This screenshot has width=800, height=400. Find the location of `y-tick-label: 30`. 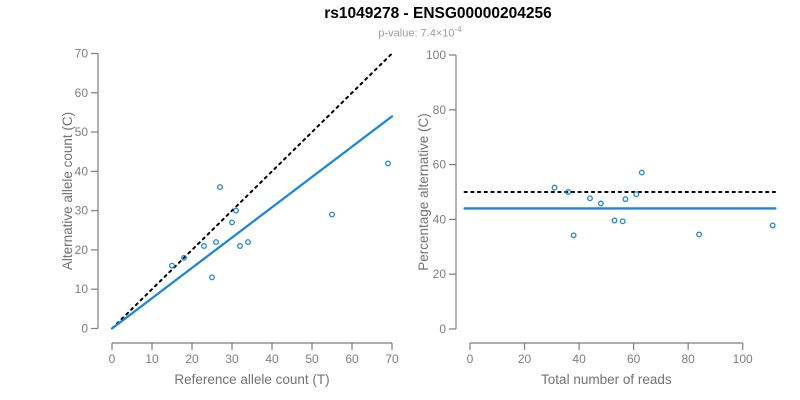

y-tick-label: 30 is located at coordinates (82, 211).